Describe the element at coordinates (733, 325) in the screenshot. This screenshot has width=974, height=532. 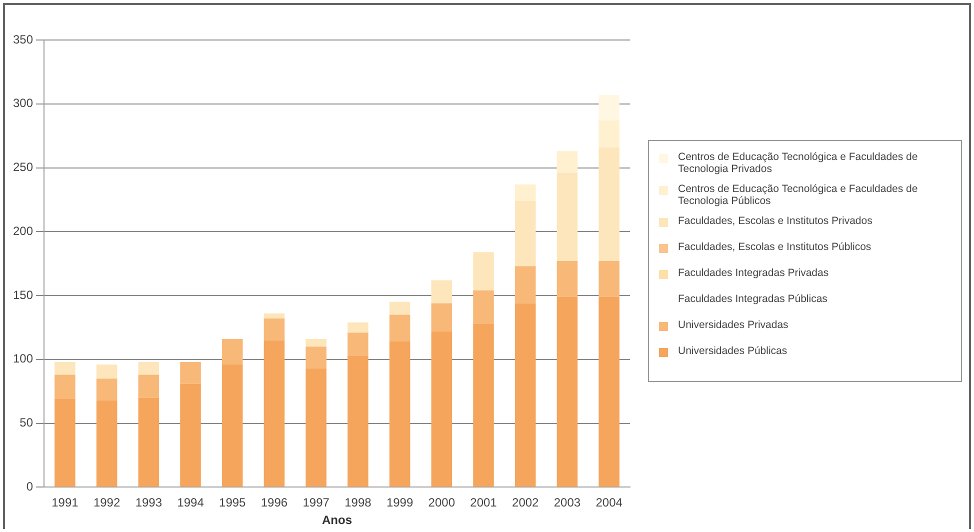
I see `legend-label: Universidades Privadas` at that location.